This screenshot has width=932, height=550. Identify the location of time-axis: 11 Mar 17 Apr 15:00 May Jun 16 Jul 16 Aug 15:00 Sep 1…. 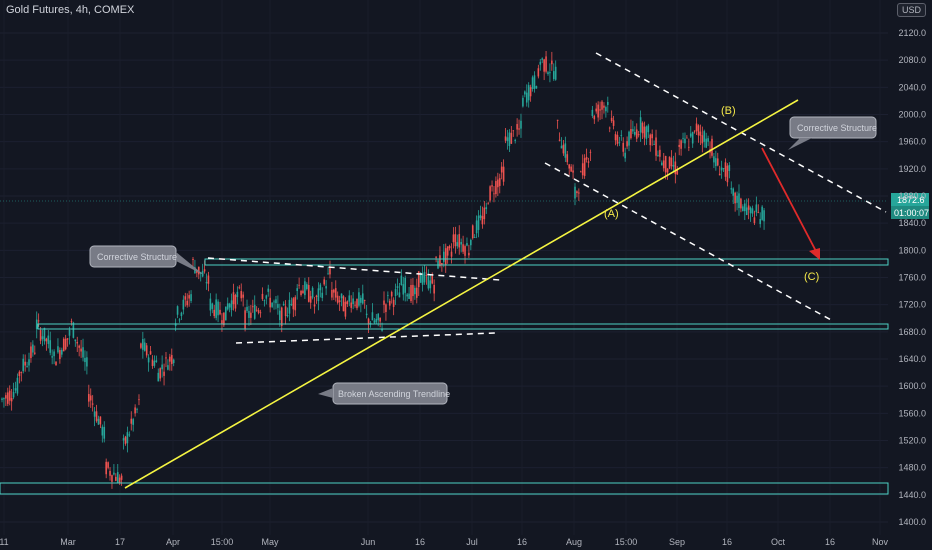
(444, 542).